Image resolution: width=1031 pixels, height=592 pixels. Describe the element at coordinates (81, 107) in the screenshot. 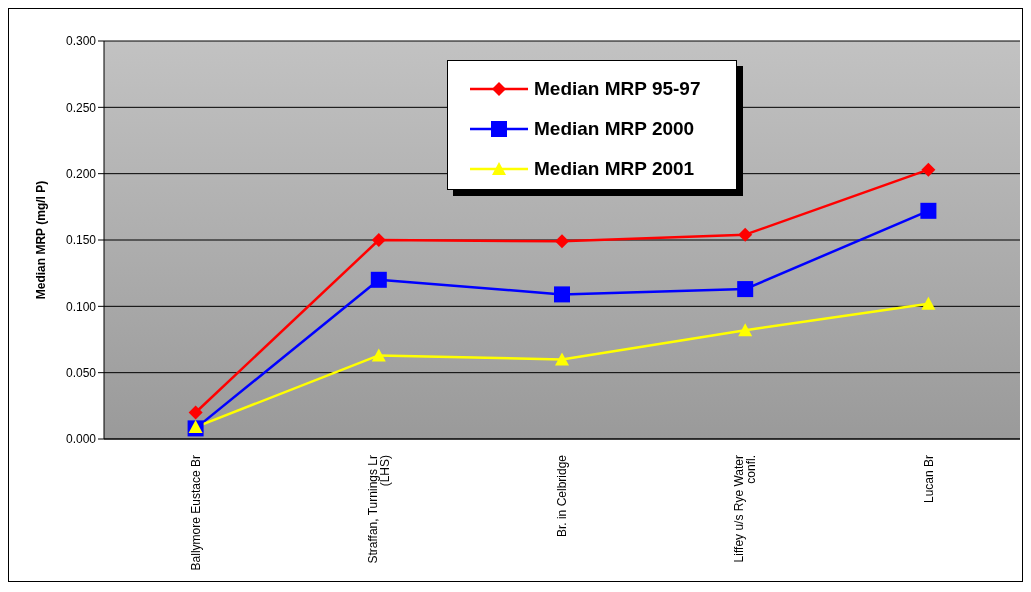

I see `y-tick-label: 0.250` at that location.